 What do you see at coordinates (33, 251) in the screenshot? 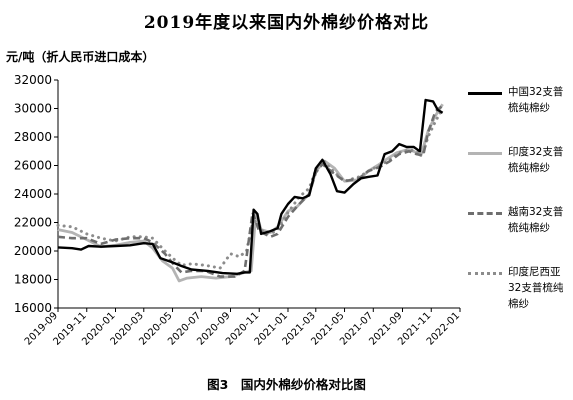
I see `y-tick-label: 20000` at bounding box center [33, 251].